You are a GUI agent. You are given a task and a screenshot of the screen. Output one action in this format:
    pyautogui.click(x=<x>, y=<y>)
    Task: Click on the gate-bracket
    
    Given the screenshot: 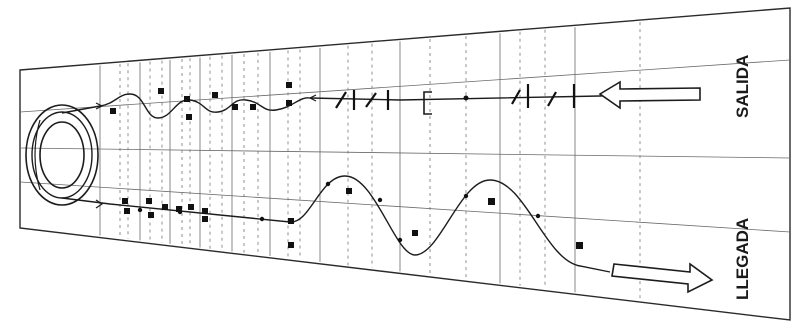 What is the action you would take?
    pyautogui.click(x=427, y=103)
    